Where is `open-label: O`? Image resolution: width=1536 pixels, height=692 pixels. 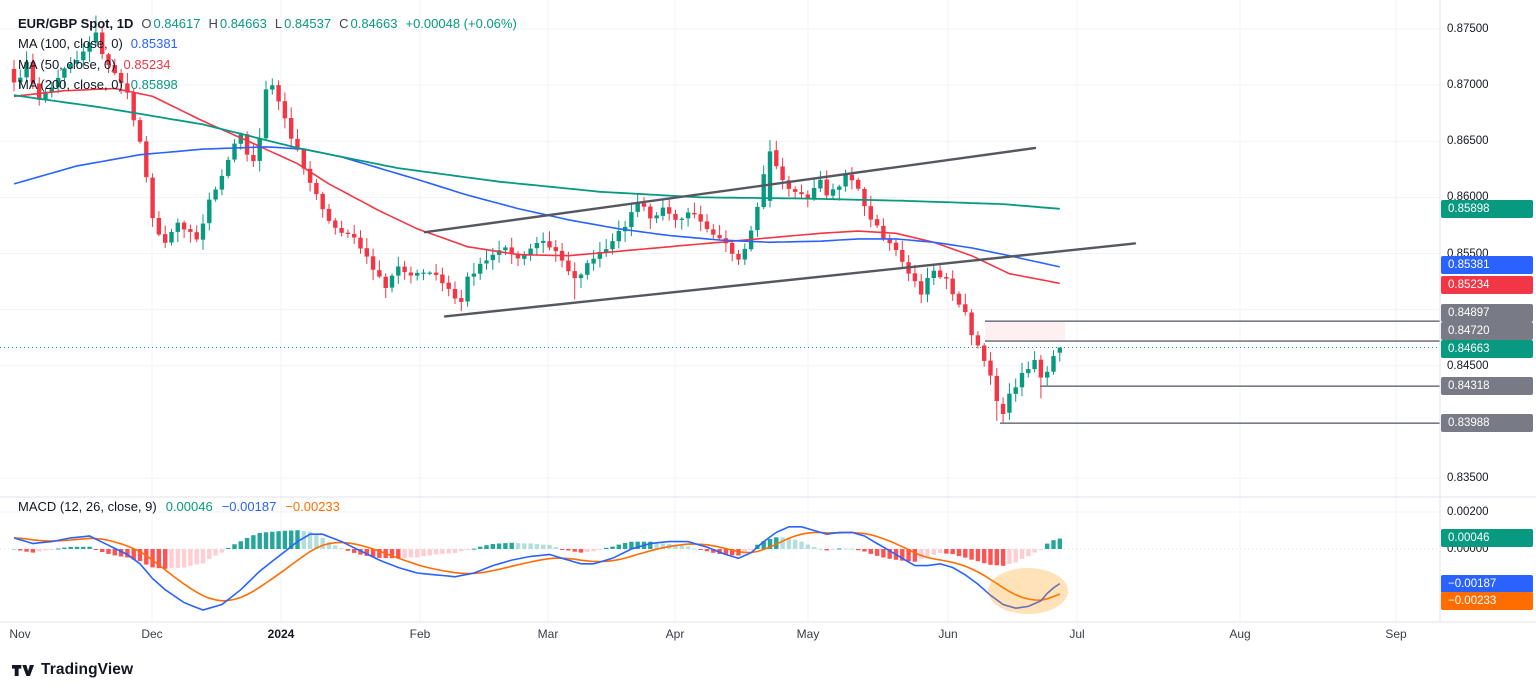
open-label: O is located at coordinates (146, 23).